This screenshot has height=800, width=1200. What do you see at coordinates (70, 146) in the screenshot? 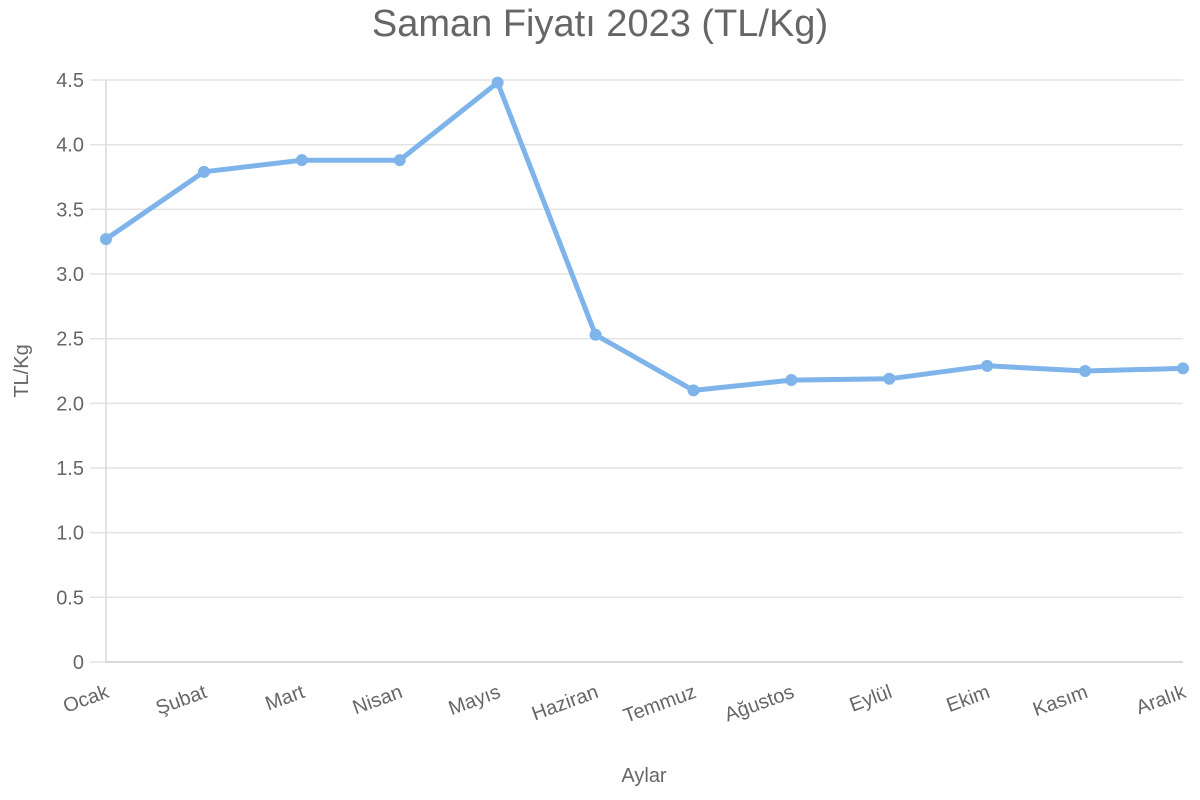
I see `y-tick-label: 4.0` at bounding box center [70, 146].